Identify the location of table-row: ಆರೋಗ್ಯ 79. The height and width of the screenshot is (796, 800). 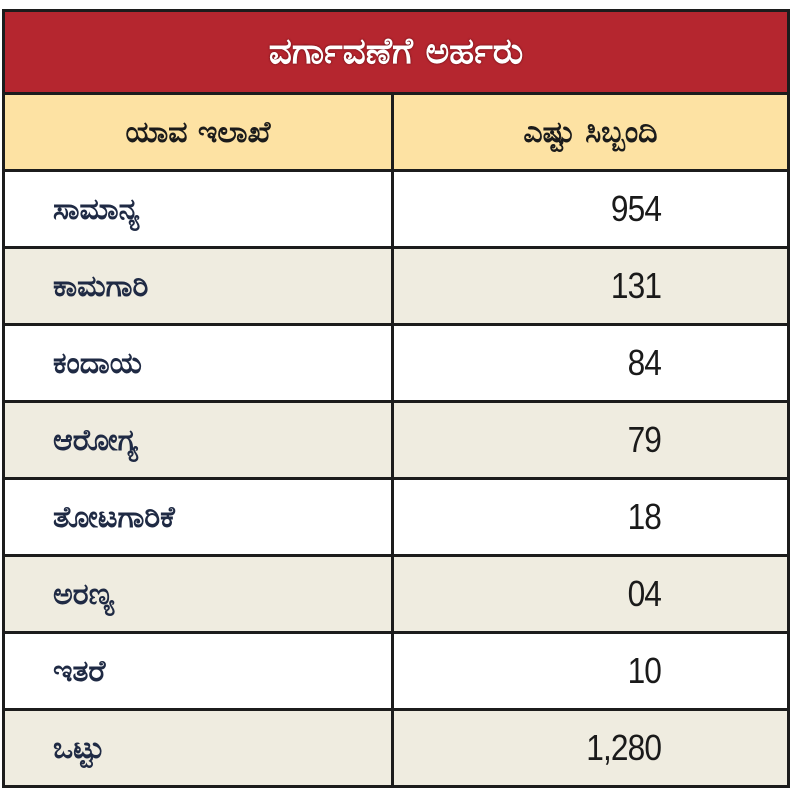
(396, 441).